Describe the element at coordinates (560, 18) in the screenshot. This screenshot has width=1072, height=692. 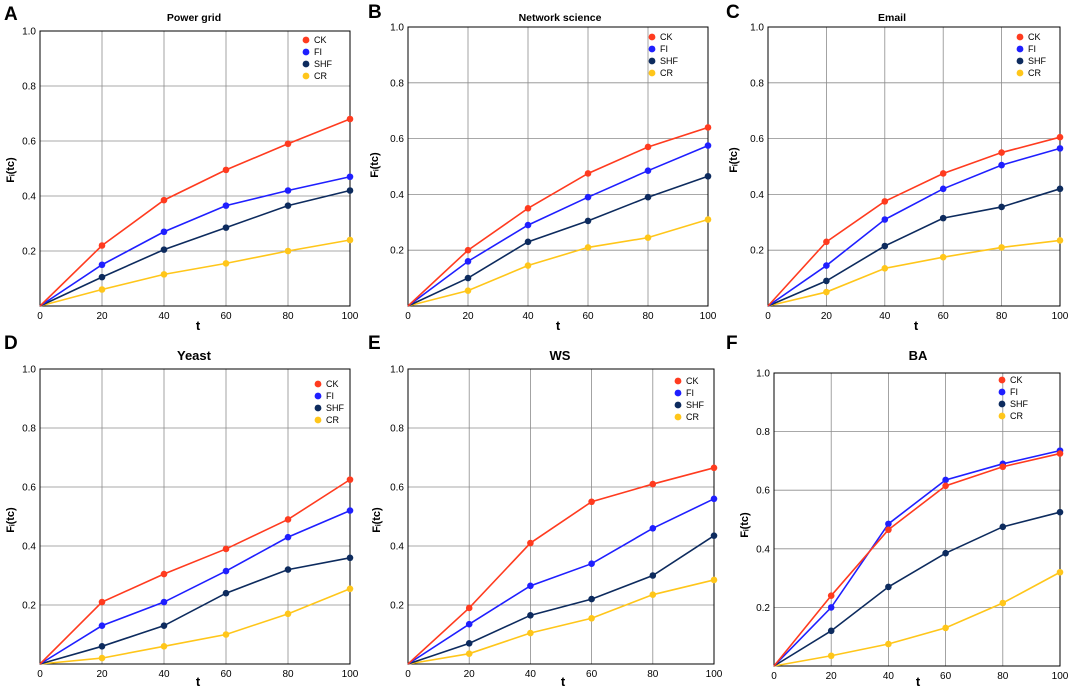
I see `panel-title: Network science` at that location.